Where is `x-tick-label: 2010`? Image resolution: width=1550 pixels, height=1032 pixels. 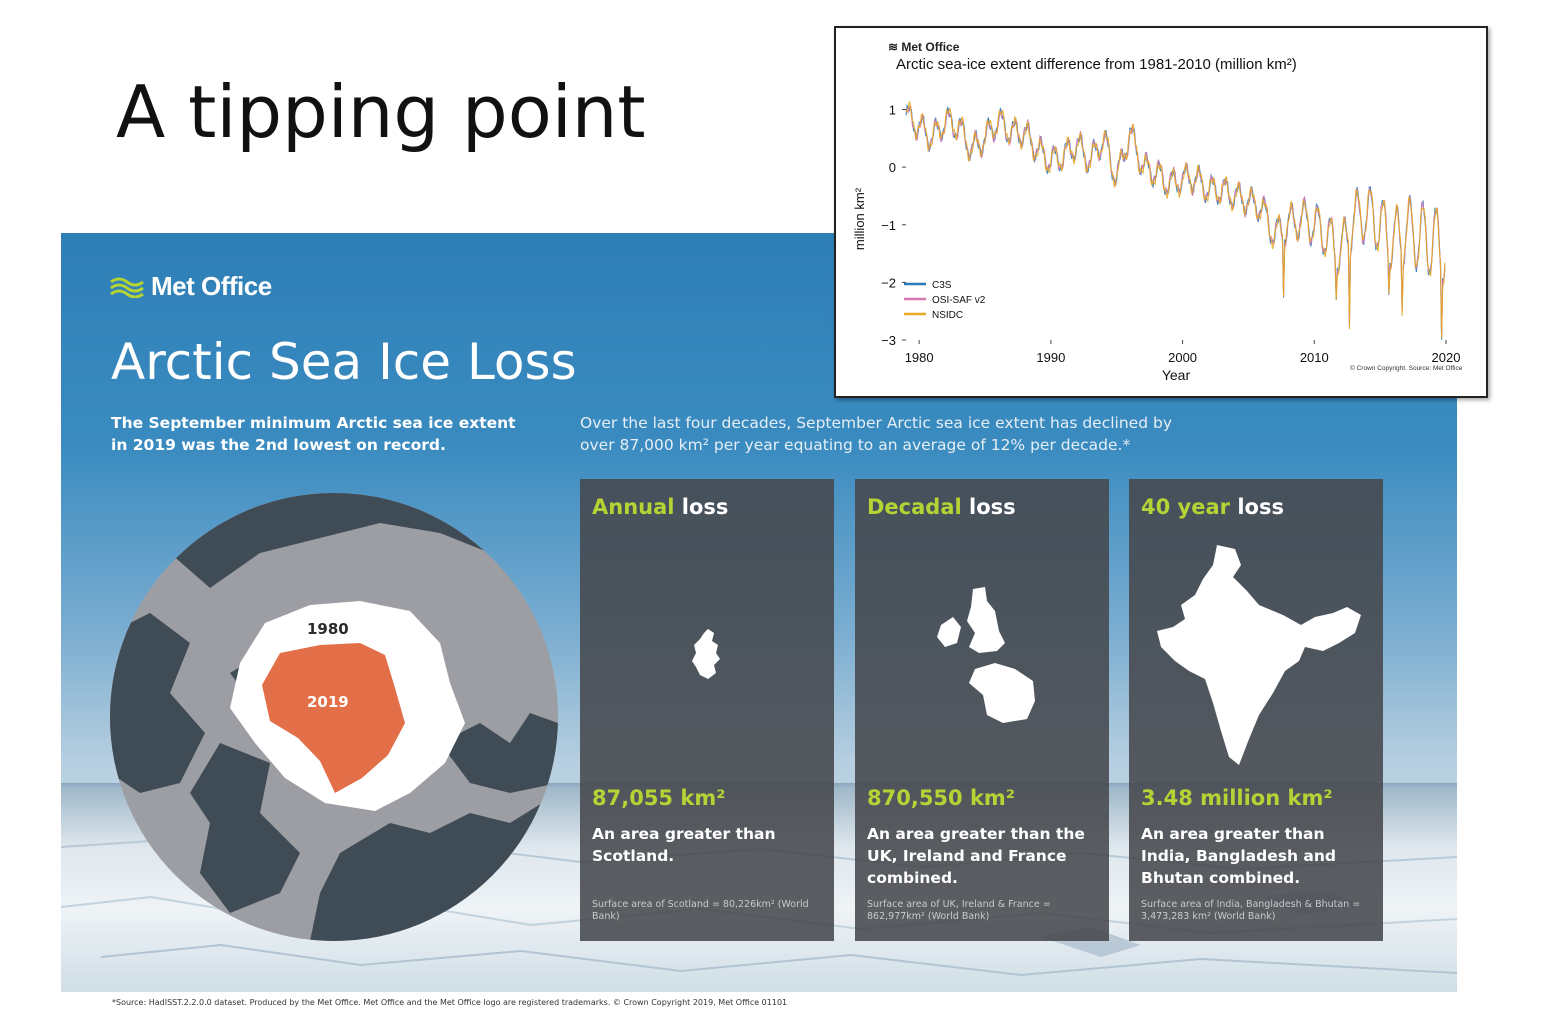 x-tick-label: 2010 is located at coordinates (1314, 357).